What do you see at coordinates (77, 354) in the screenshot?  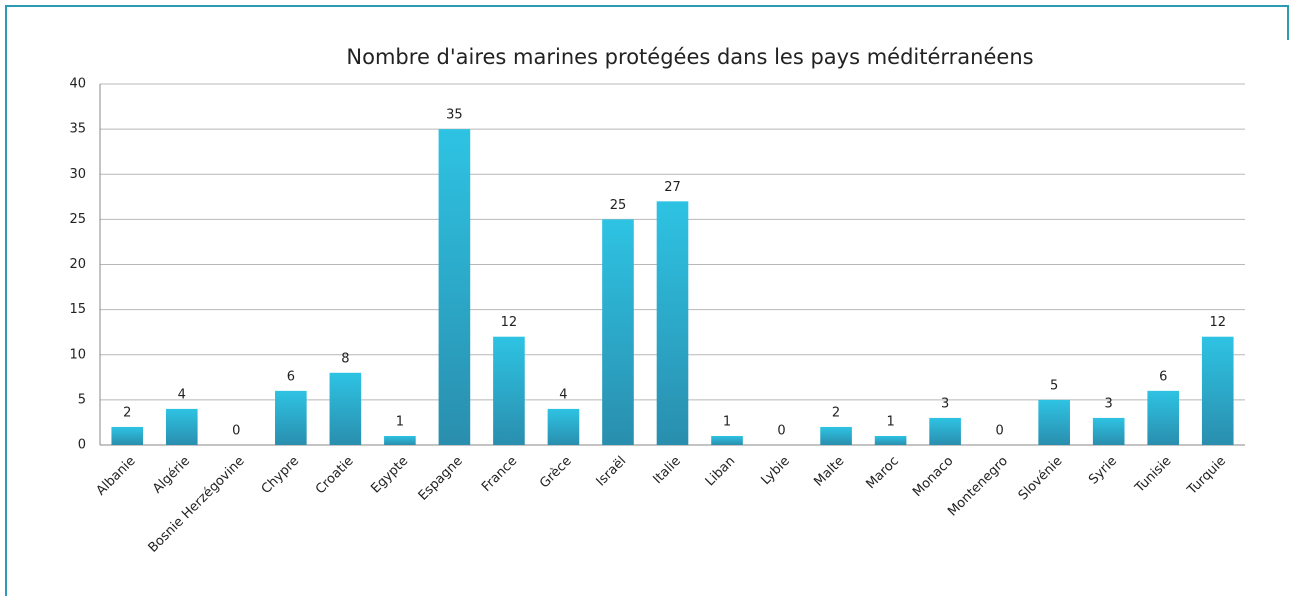 I see `y-tick-label: 10` at bounding box center [77, 354].